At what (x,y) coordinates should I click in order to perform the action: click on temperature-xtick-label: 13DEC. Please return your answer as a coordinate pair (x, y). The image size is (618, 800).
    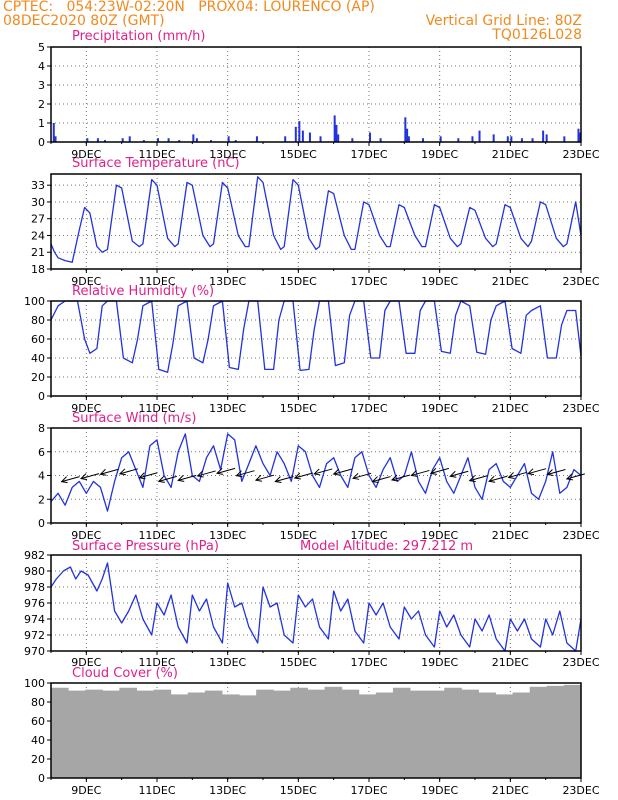
    Looking at the image, I should click on (227, 281).